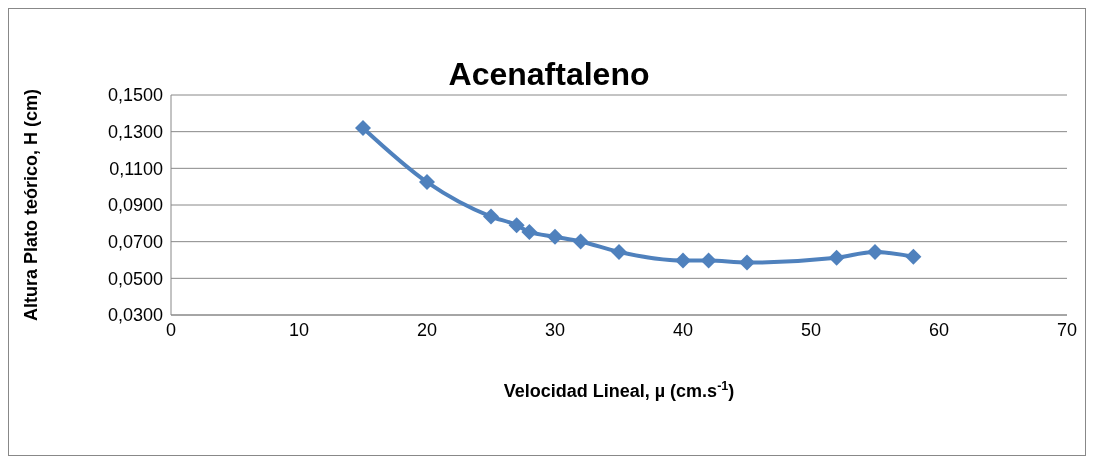  Describe the element at coordinates (555, 329) in the screenshot. I see `x-tick-label: 30` at that location.